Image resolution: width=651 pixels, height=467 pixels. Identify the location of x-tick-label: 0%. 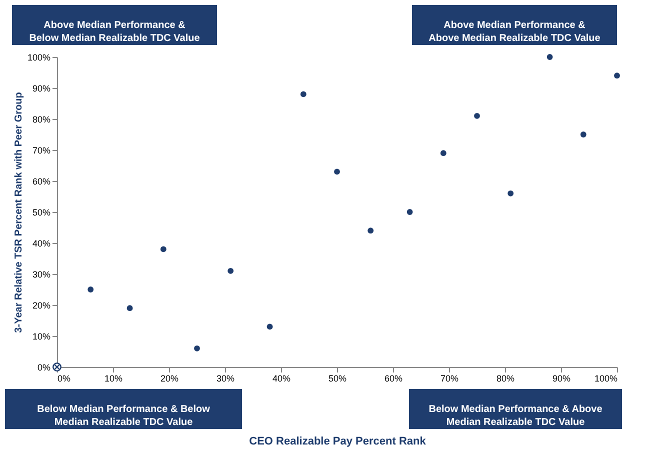
(64, 379).